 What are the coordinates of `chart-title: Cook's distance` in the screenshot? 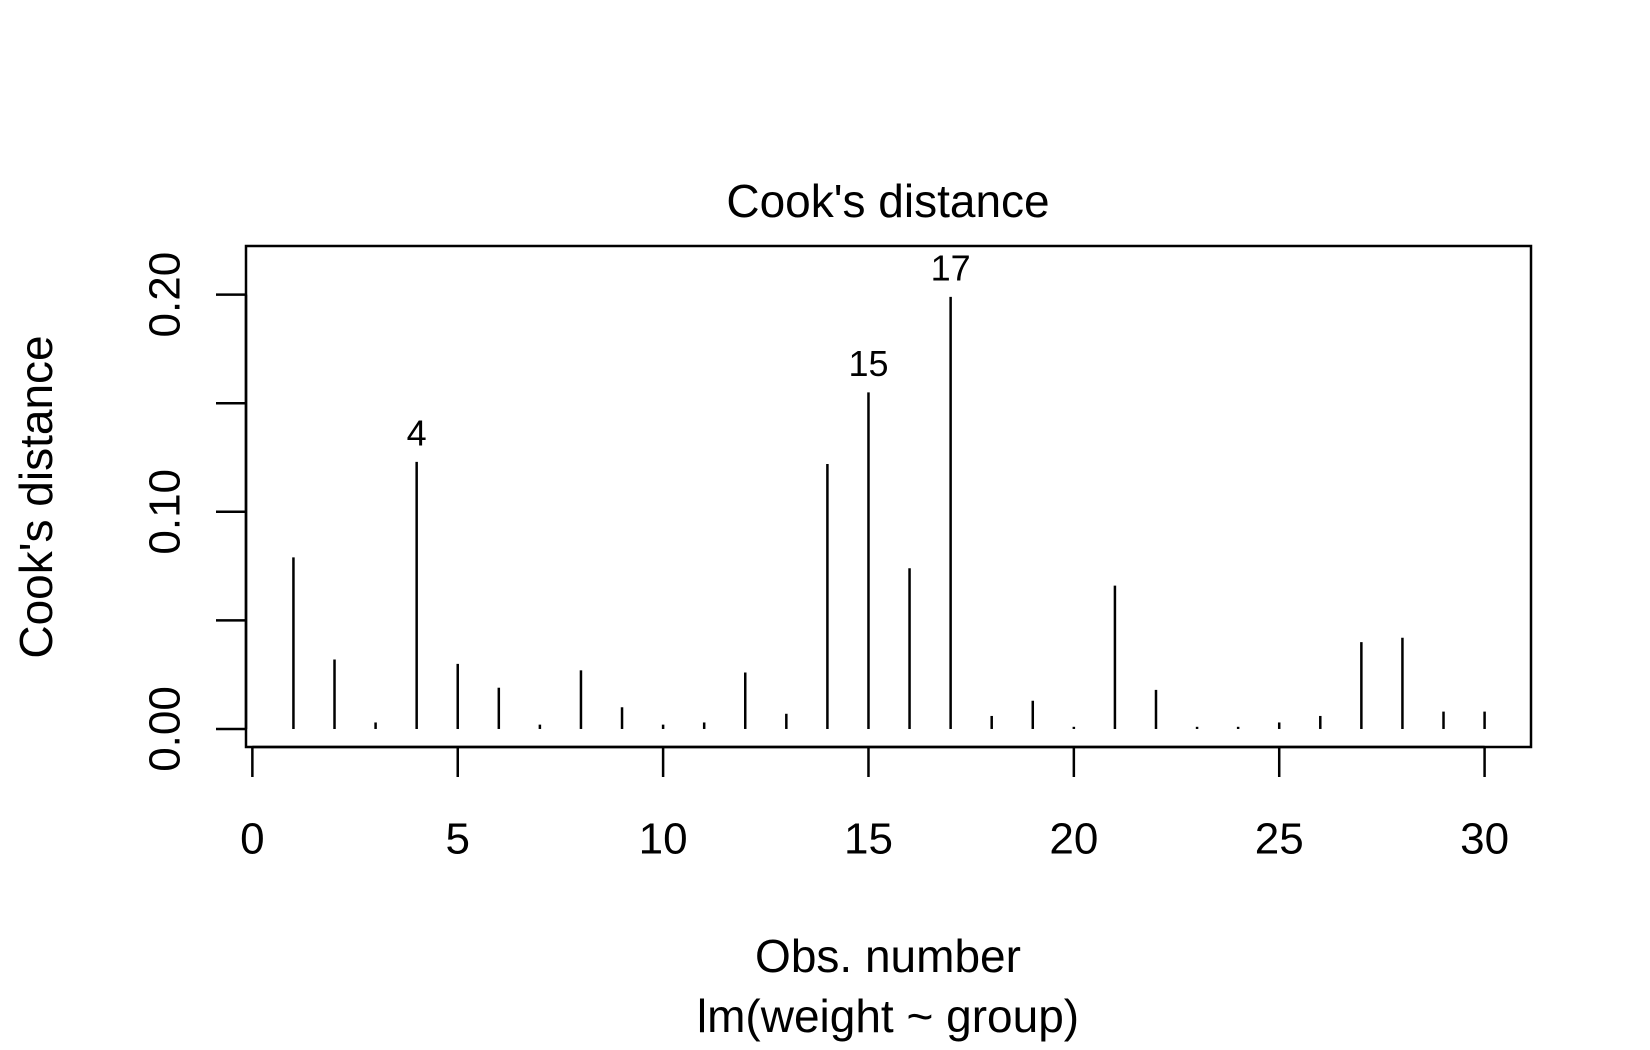 It's located at (887, 201).